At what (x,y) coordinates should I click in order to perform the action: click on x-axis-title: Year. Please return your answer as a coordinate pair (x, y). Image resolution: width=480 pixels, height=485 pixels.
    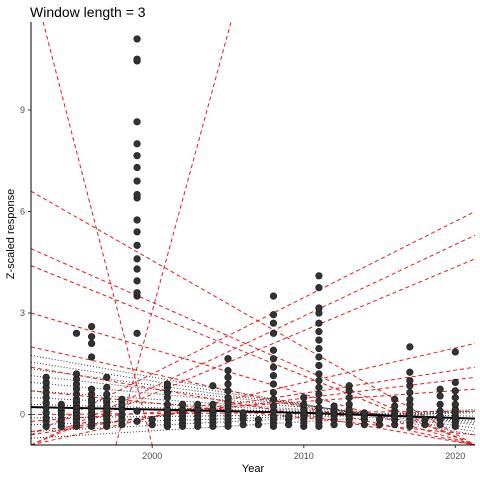
    Looking at the image, I should click on (253, 469).